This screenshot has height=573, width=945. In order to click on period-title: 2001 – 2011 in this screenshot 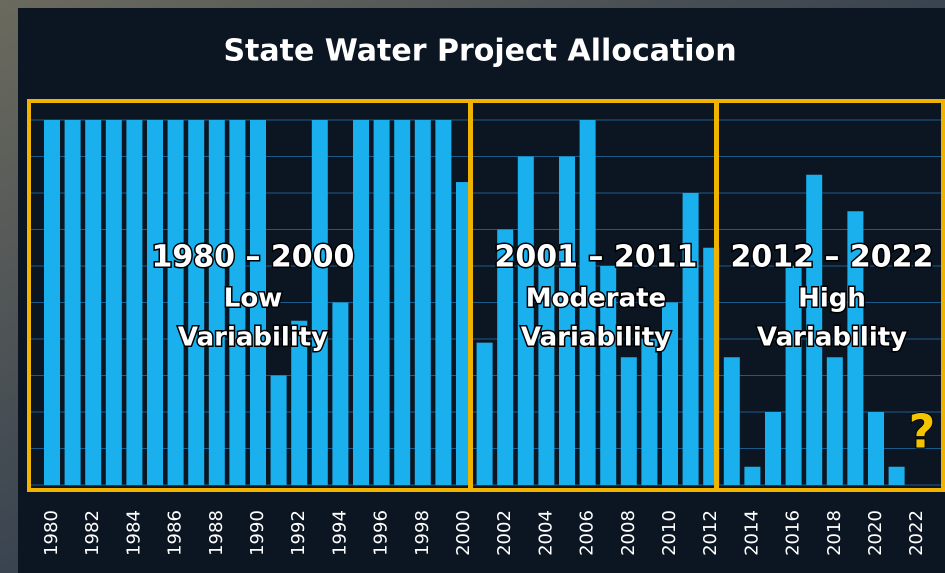, I will do `click(596, 257)`.